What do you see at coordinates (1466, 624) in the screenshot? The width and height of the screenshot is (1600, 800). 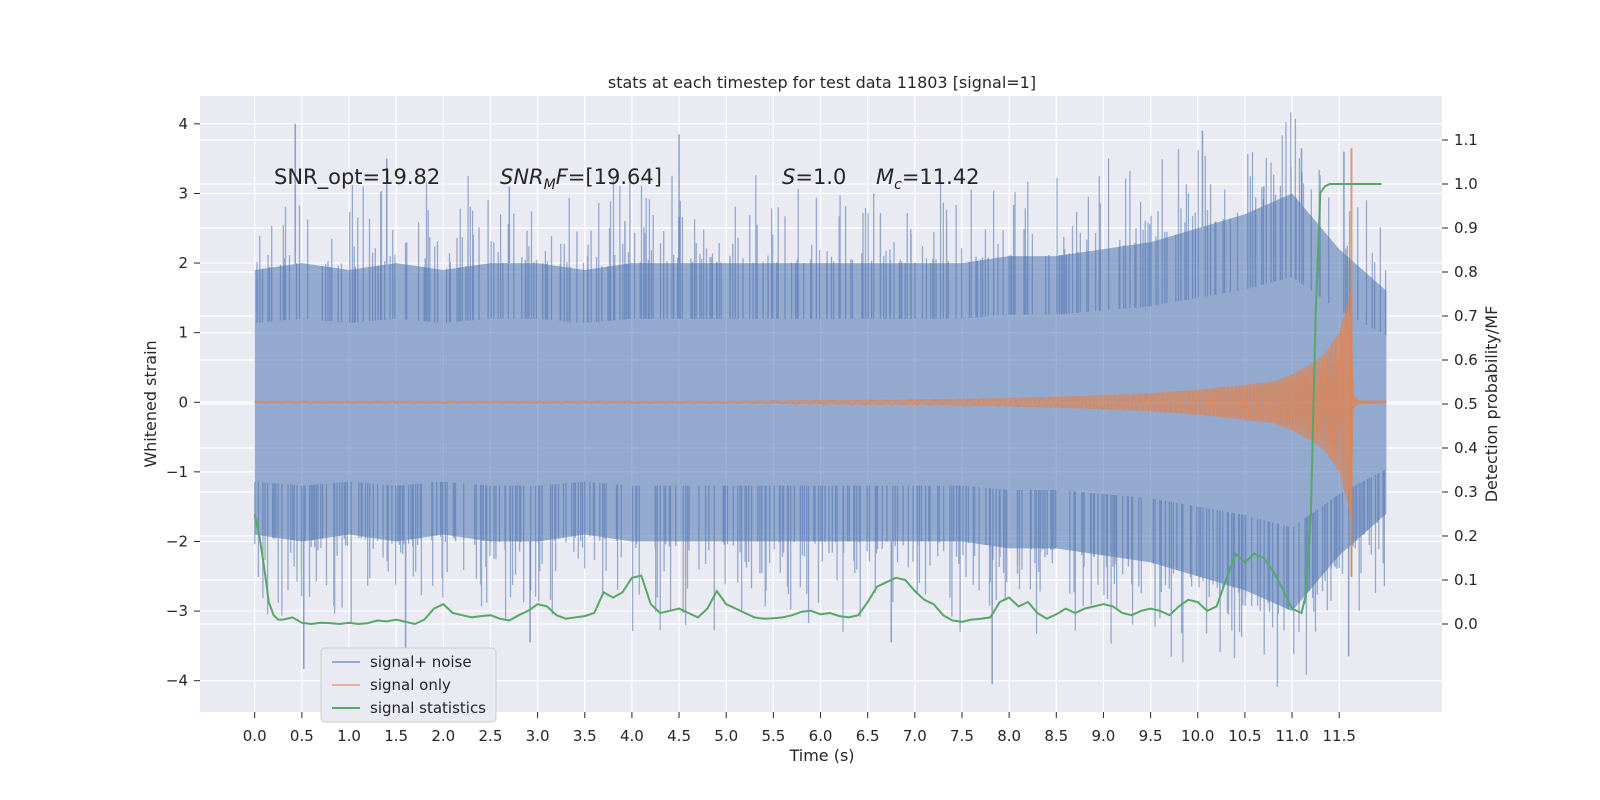 I see `y-tick-label-right: 0.0` at bounding box center [1466, 624].